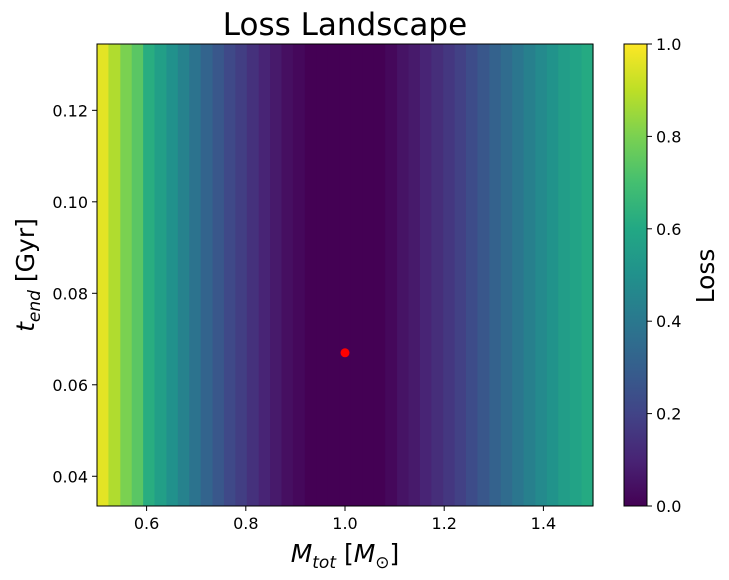 The image size is (729, 580). Describe the element at coordinates (70, 293) in the screenshot. I see `y-tick-label: 0.08` at that location.